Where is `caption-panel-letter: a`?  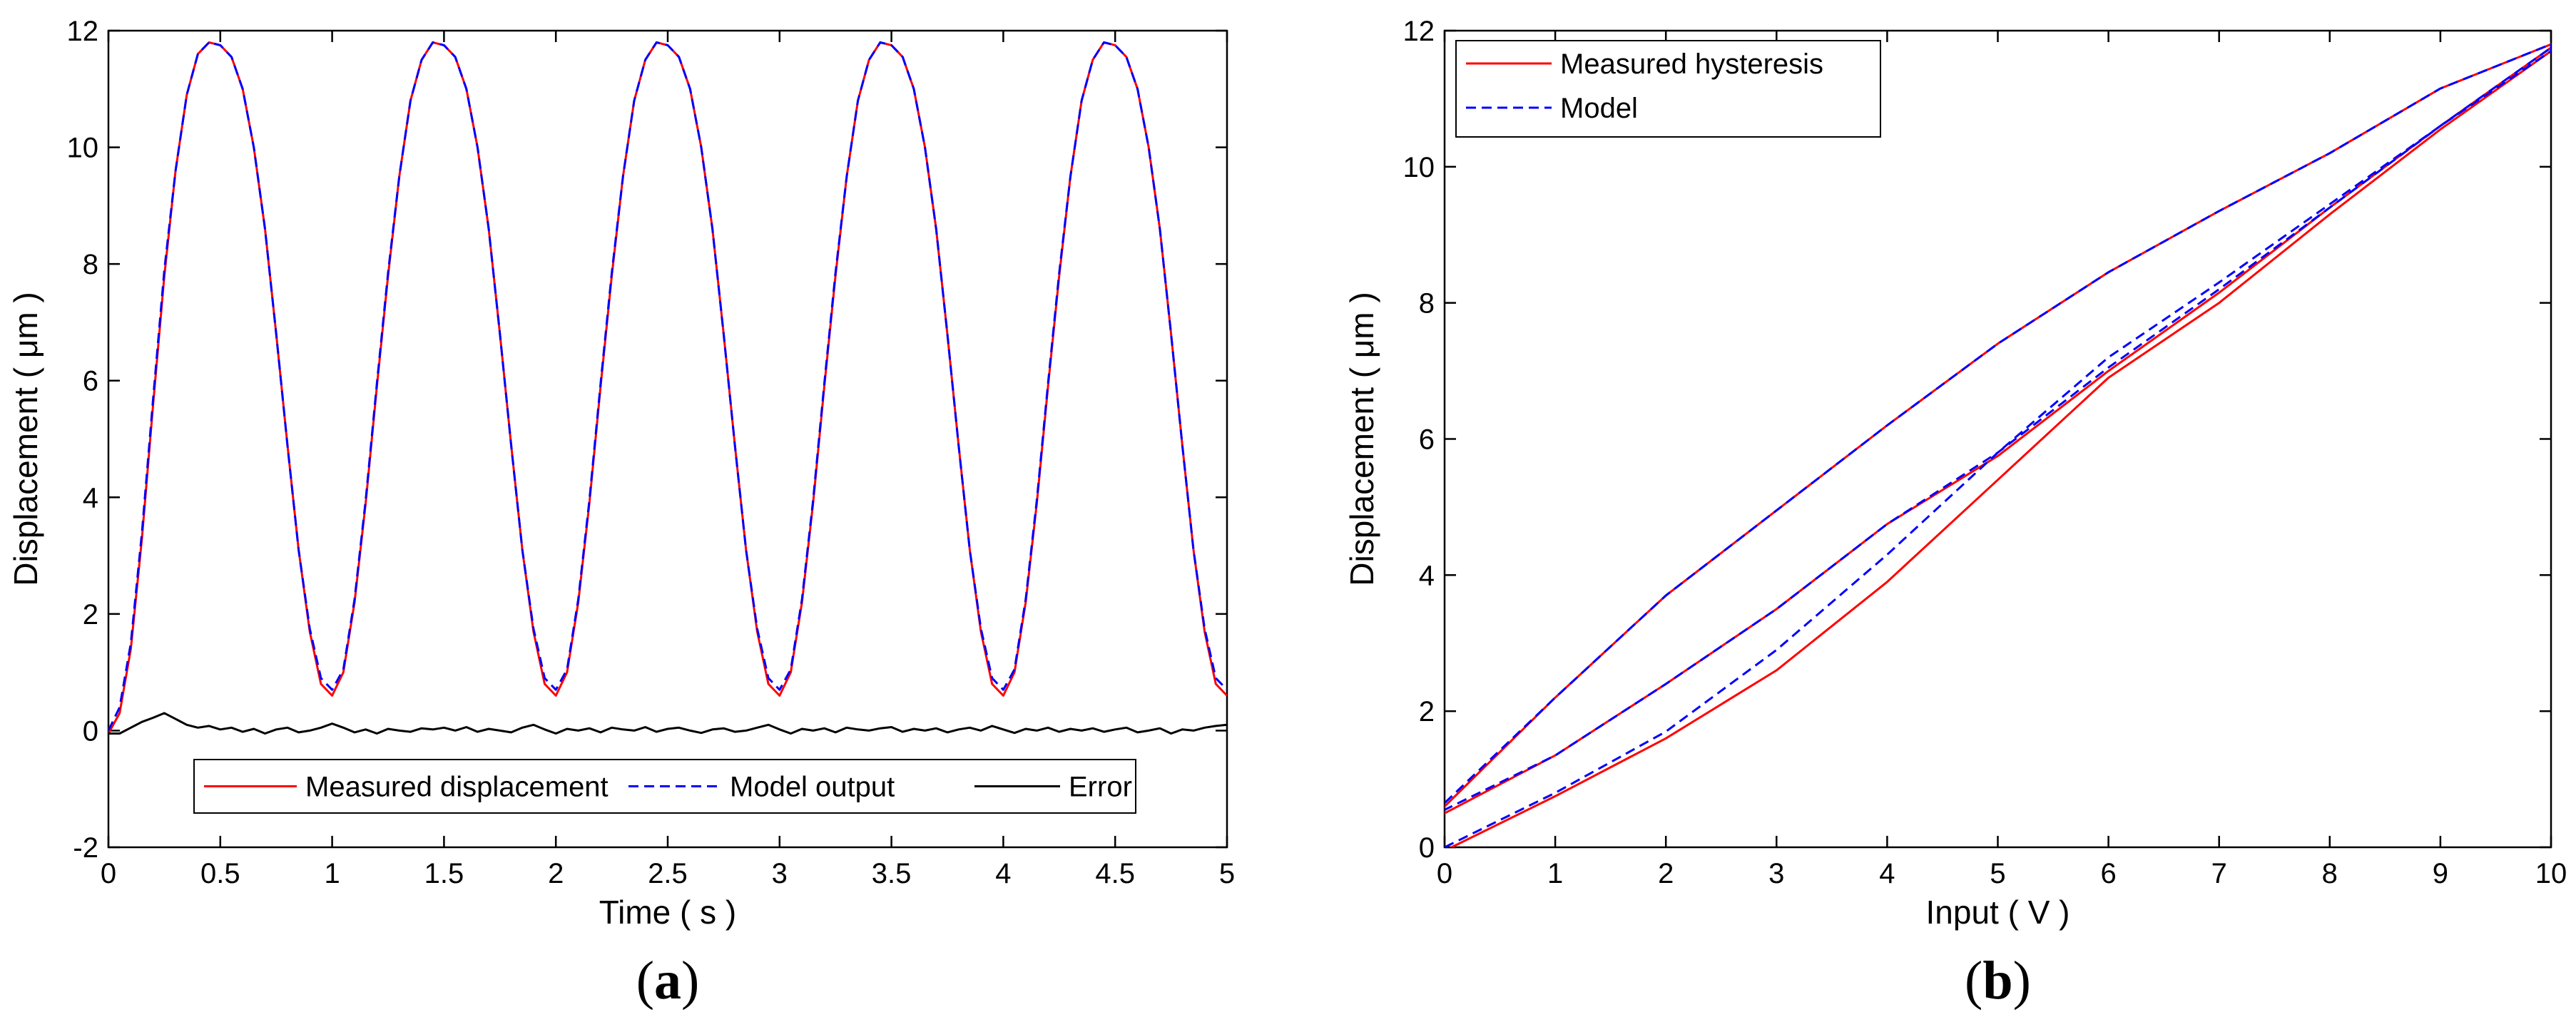
caption-panel-letter: a is located at coordinates (667, 981).